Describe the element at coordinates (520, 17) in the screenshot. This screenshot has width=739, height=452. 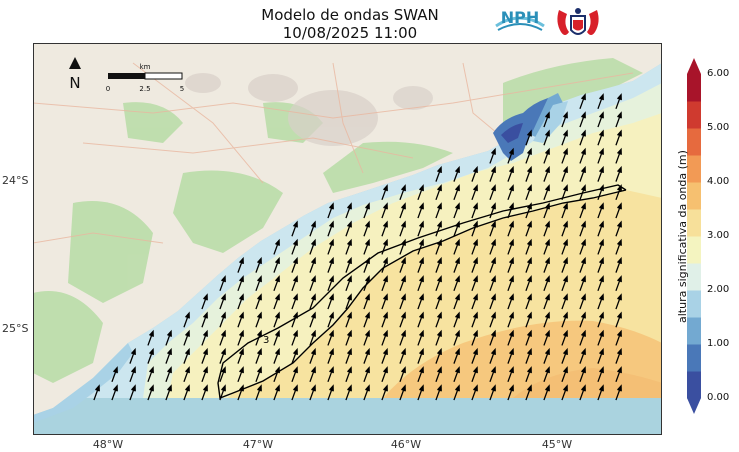
I see `nph-logo-text: NPH` at that location.